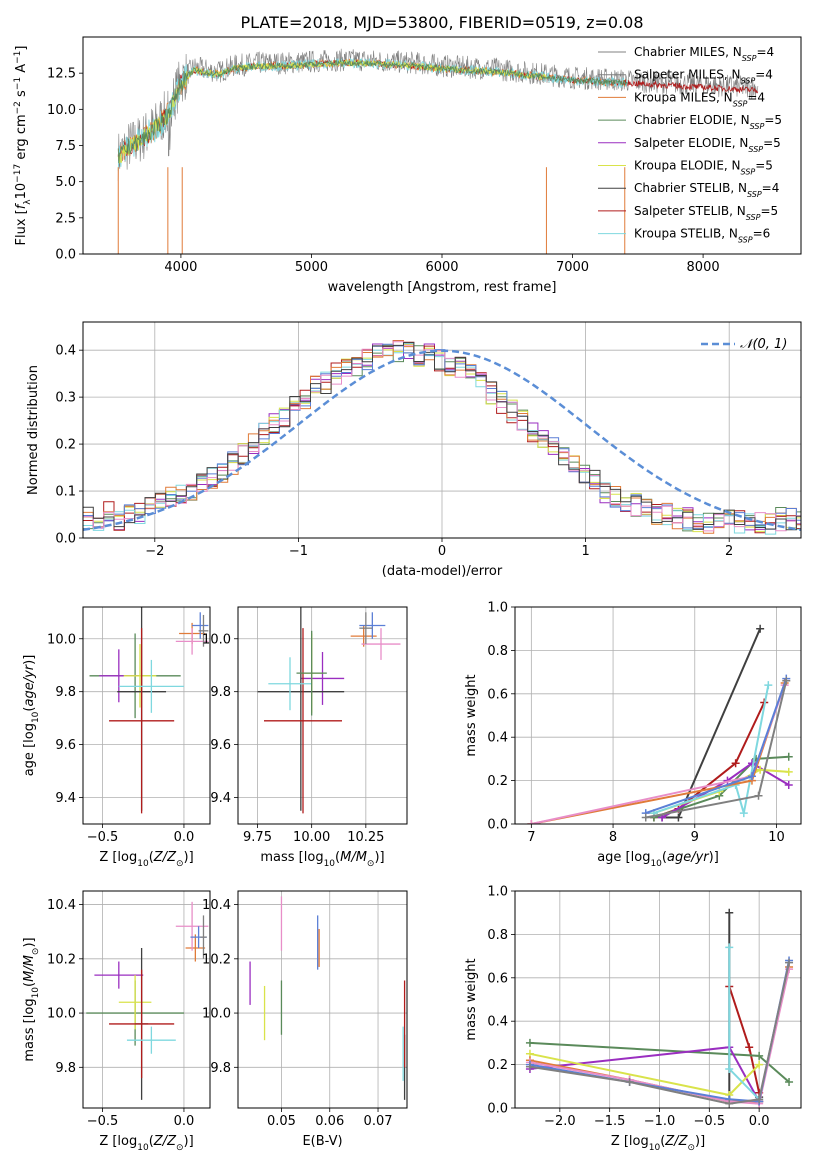  Describe the element at coordinates (707, 145) in the screenshot. I see `legend-label: Salpeter ELODIE, NSSP=5` at that location.